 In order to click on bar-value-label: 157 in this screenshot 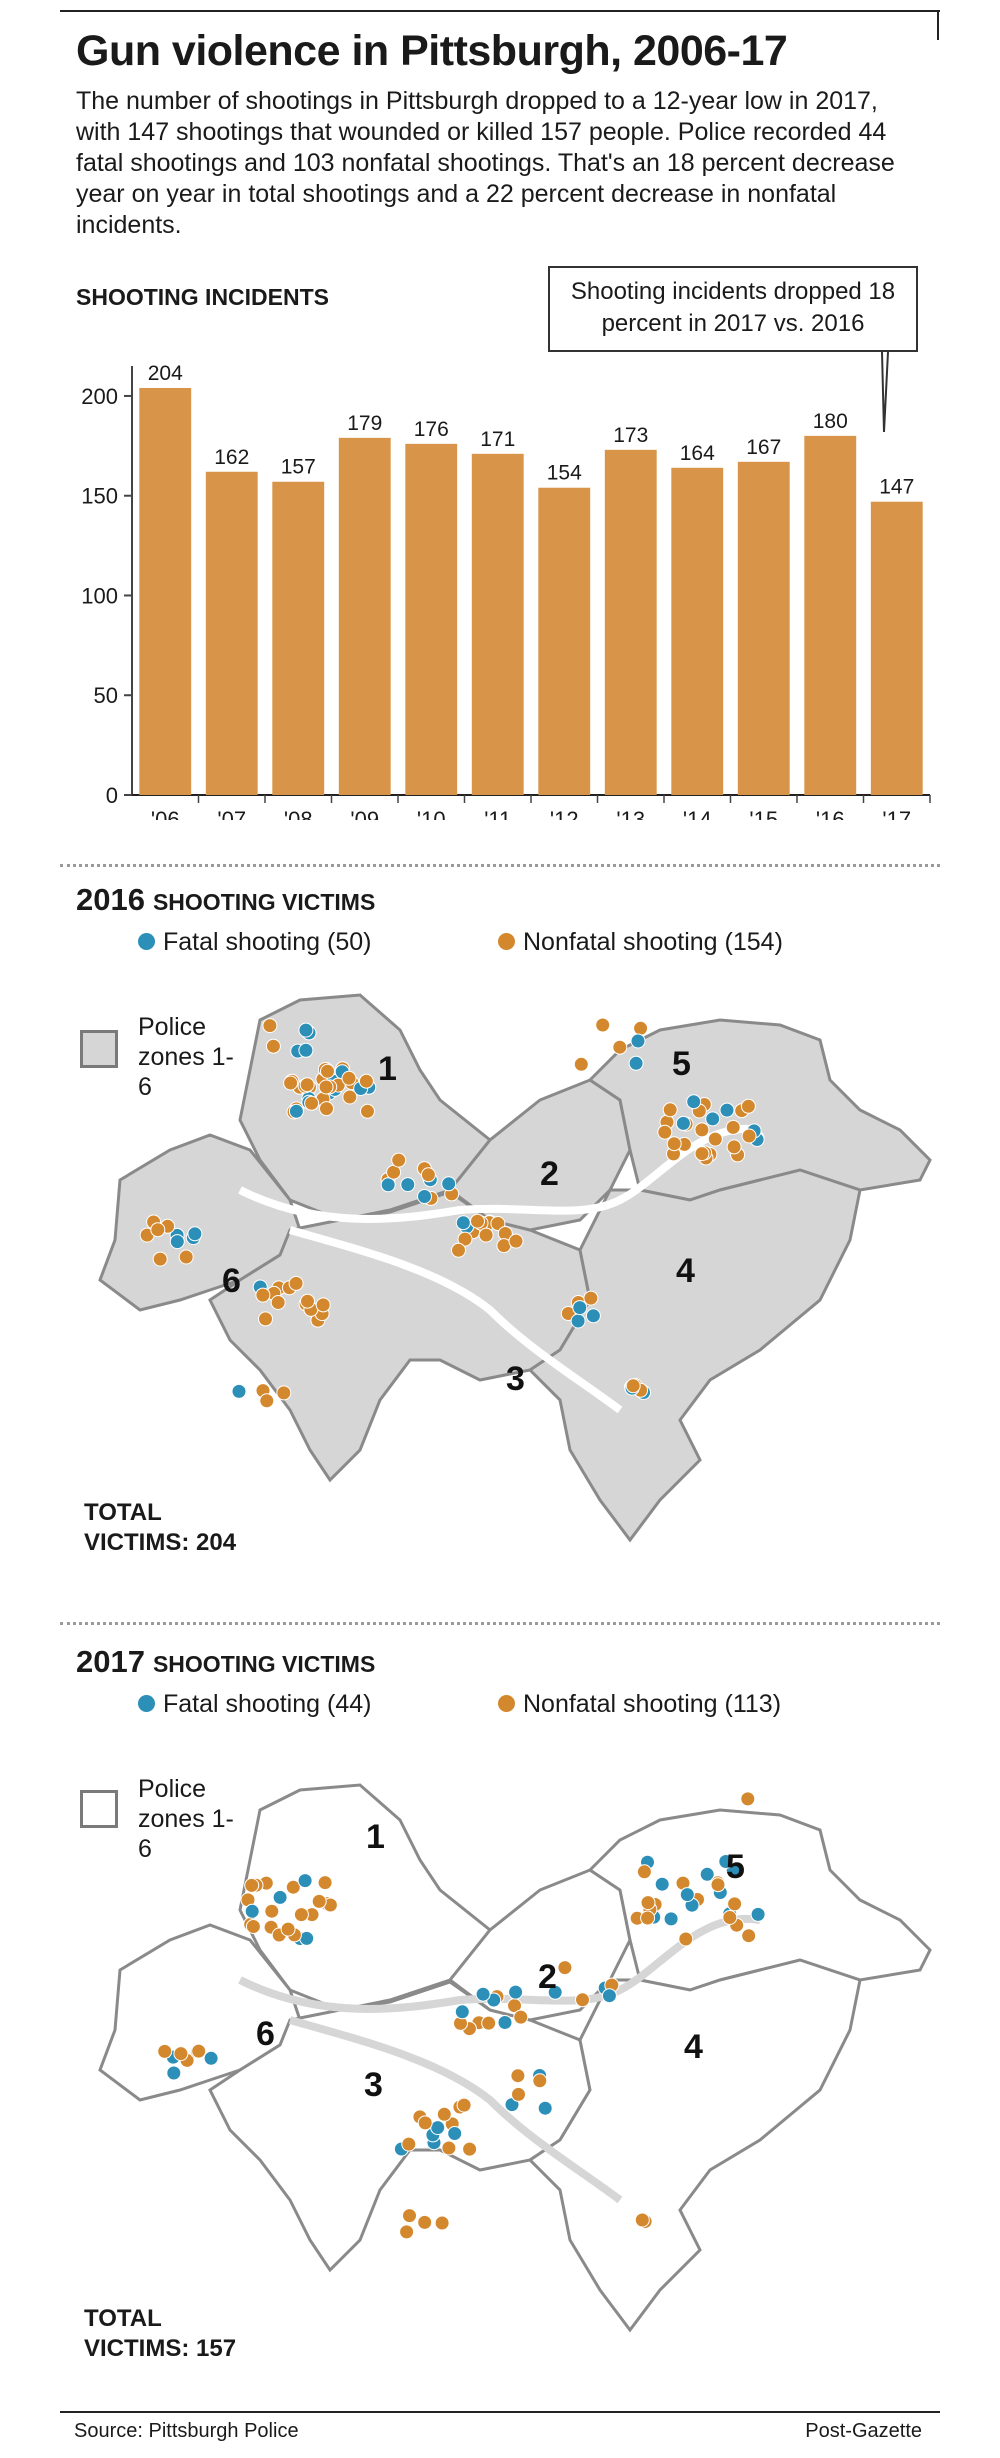, I will do `click(298, 467)`.